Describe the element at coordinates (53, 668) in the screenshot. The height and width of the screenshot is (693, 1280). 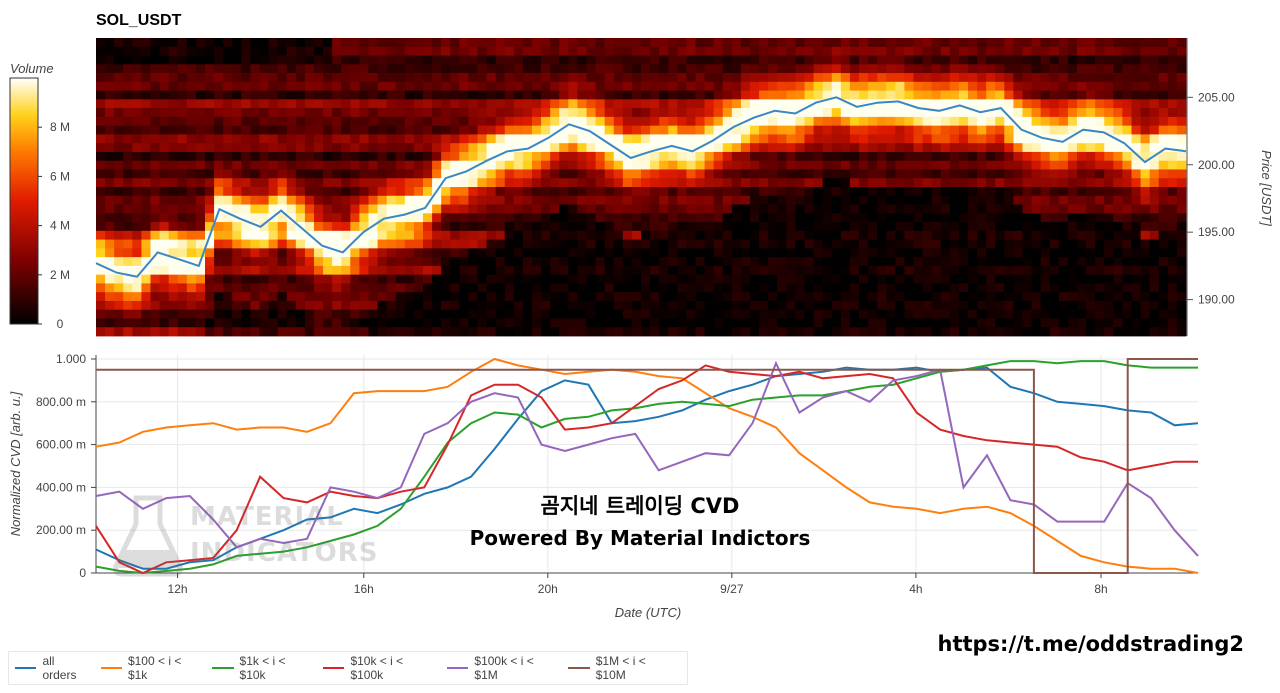
I see `legend-item: all orders` at that location.